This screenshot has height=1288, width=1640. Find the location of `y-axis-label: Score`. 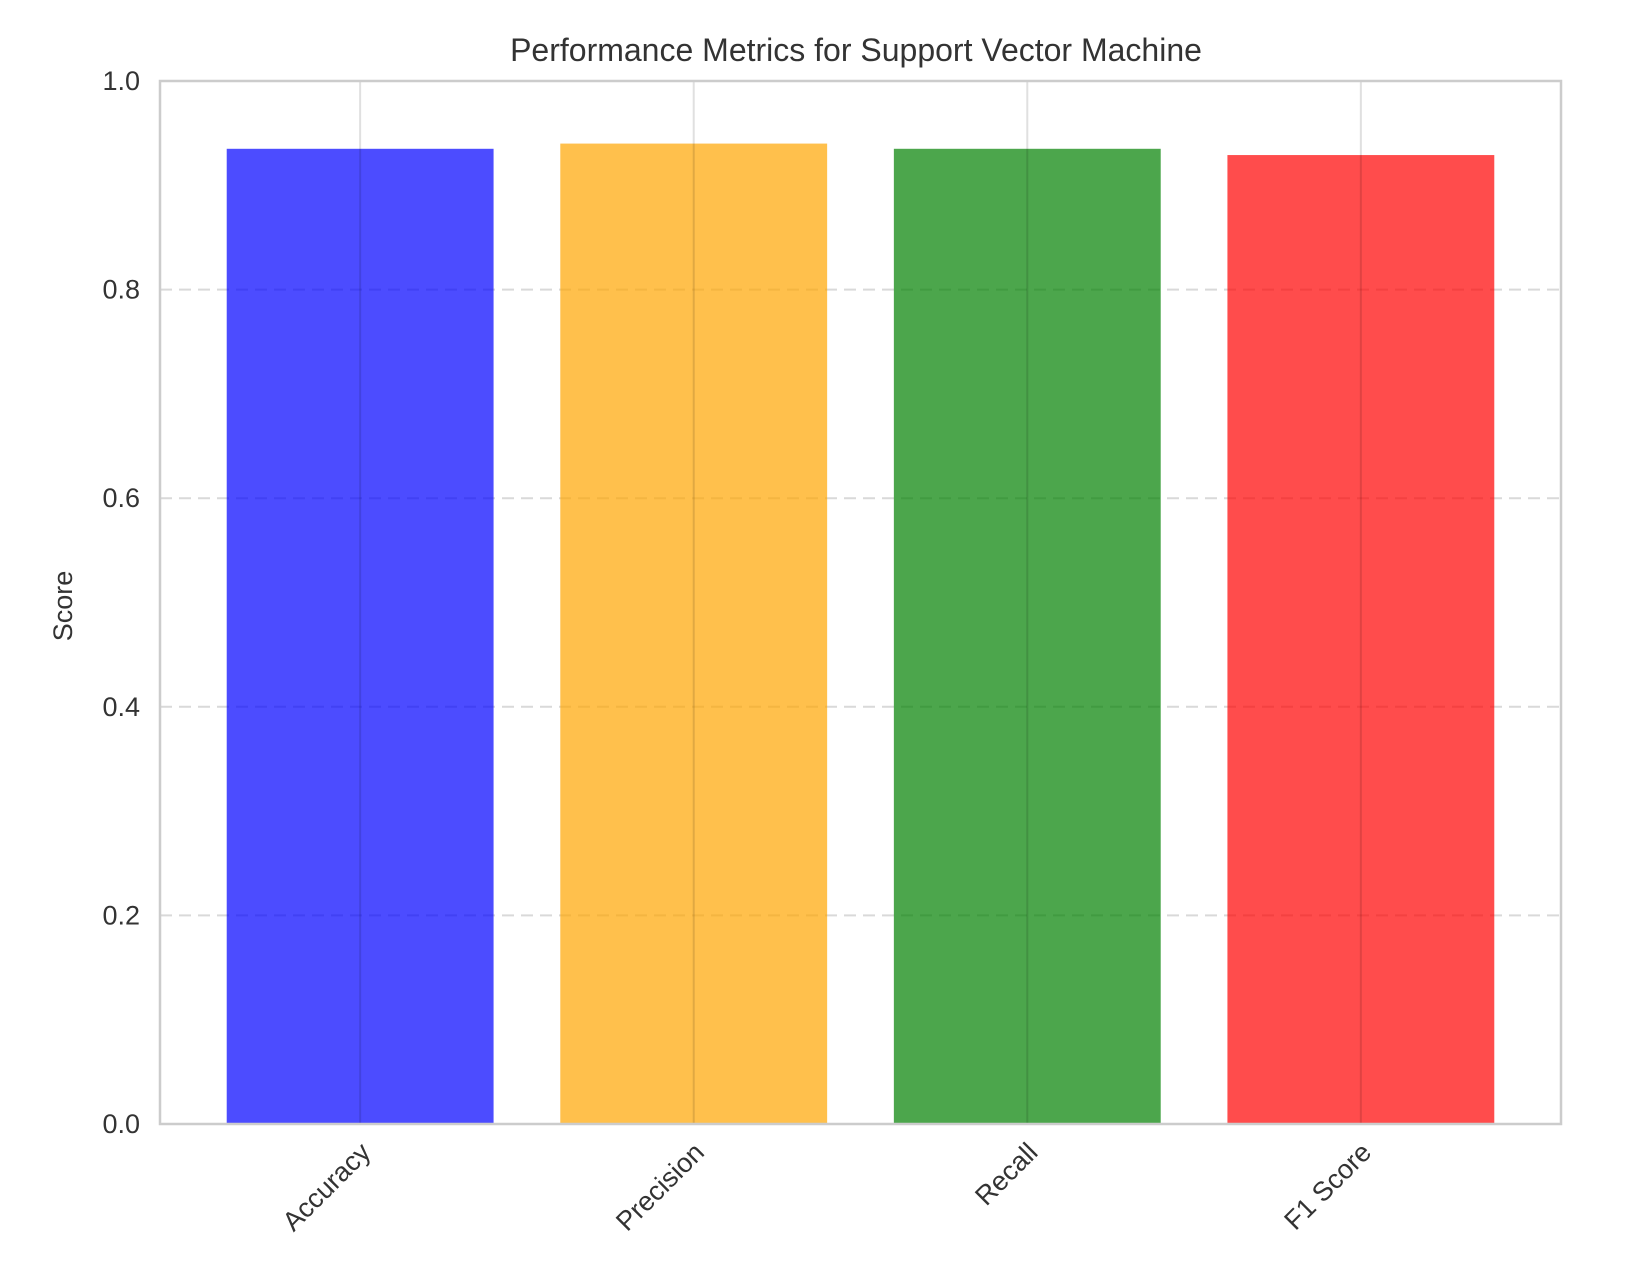

y-axis-label: Score is located at coordinates (63, 606).